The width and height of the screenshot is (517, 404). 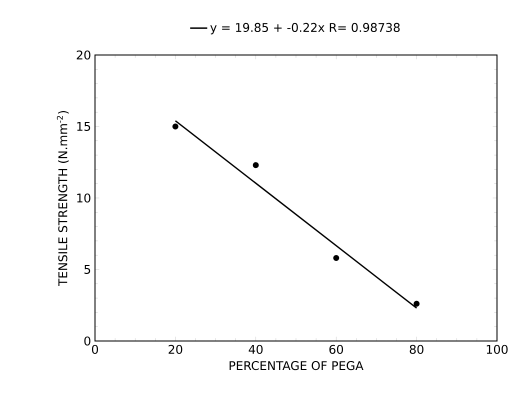 What do you see at coordinates (175, 349) in the screenshot?
I see `x-tick-label: 20` at bounding box center [175, 349].